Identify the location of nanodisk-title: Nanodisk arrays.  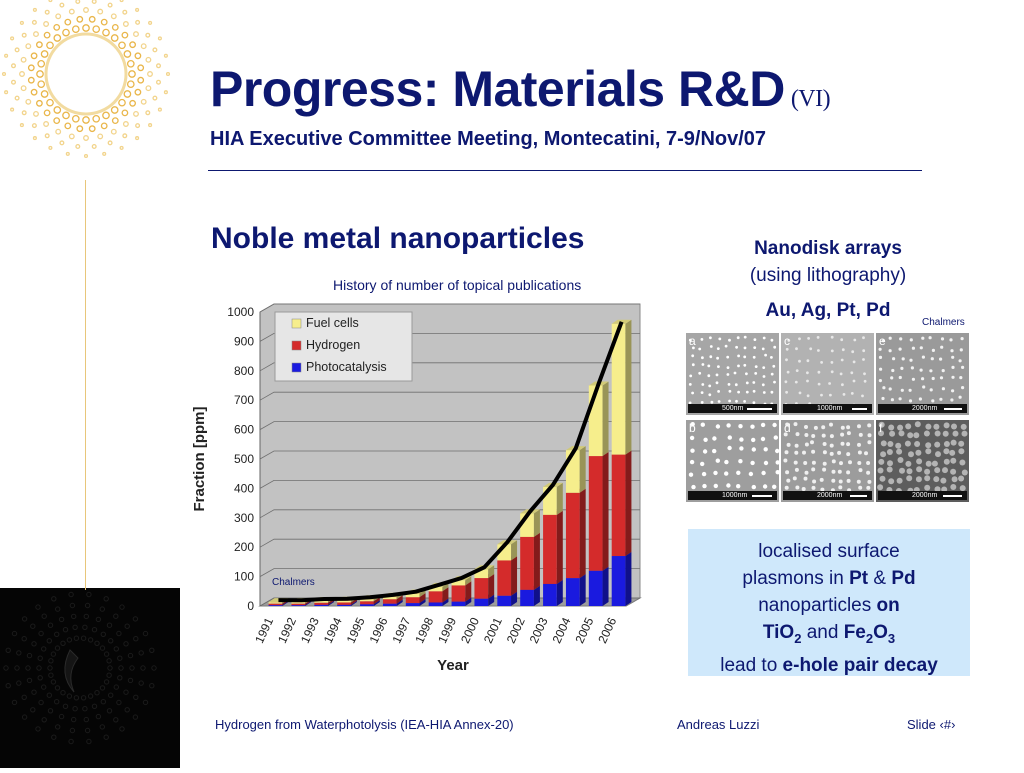
(828, 248).